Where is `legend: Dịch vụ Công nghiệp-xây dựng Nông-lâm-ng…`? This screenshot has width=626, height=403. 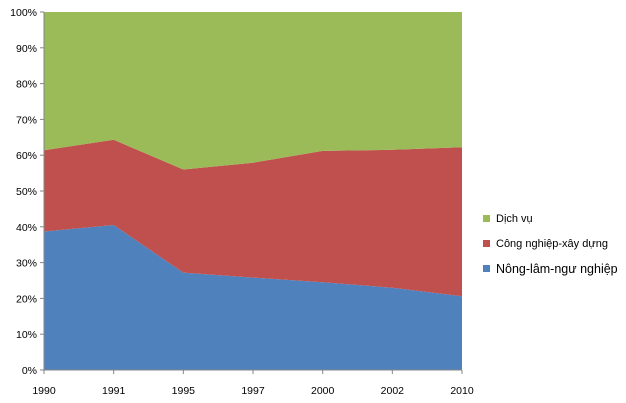 legend: Dịch vụ Công nghiệp-xây dựng Nông-lâm-ng… is located at coordinates (550, 243).